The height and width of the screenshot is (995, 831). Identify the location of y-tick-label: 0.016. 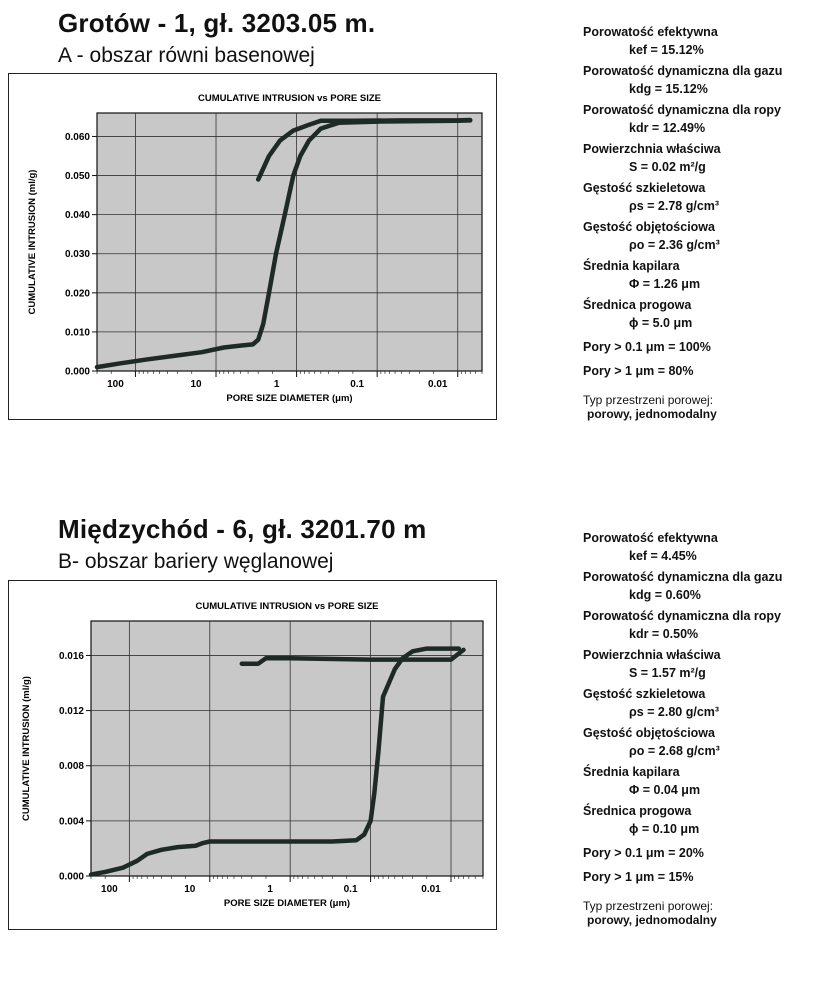
(71, 656).